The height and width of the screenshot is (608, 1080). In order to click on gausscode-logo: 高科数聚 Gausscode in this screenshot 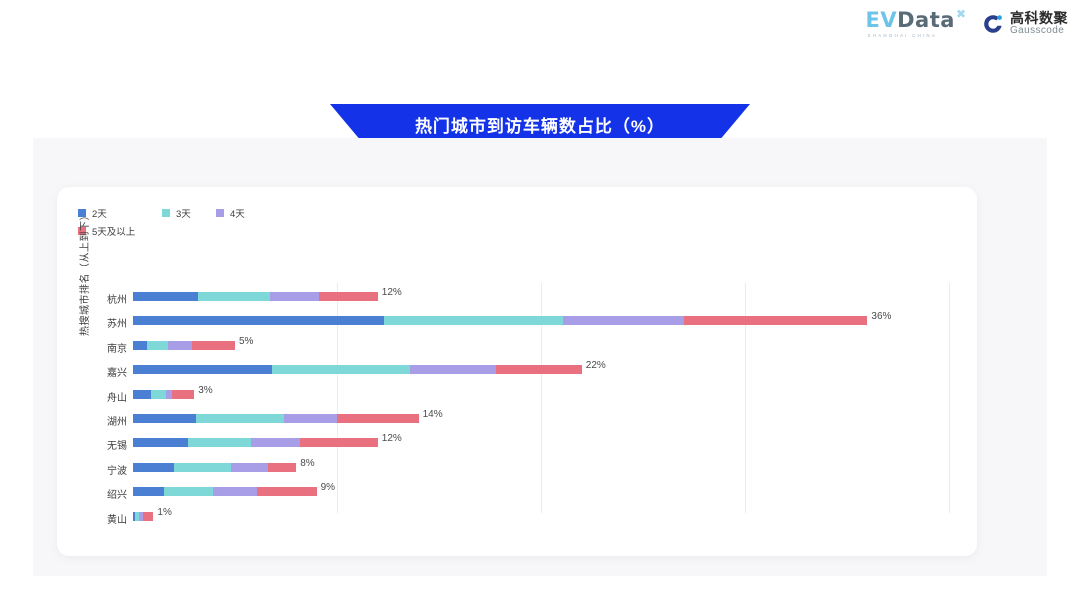, I will do `click(1025, 23)`.